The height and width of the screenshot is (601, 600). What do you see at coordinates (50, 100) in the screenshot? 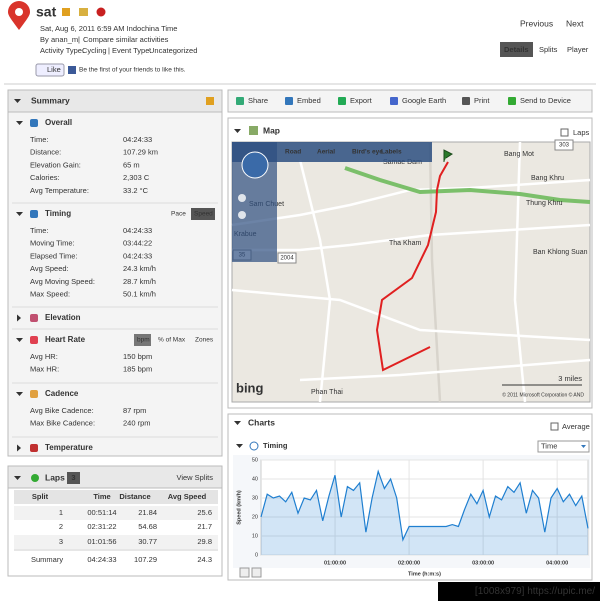
I see `summary-title: Summary` at bounding box center [50, 100].